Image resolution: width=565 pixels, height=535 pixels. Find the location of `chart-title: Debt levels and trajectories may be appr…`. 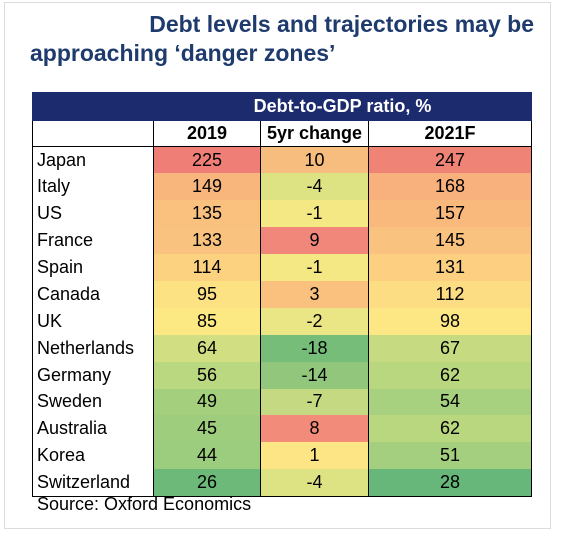

chart-title: Debt levels and trajectories may be appr… is located at coordinates (274, 39).